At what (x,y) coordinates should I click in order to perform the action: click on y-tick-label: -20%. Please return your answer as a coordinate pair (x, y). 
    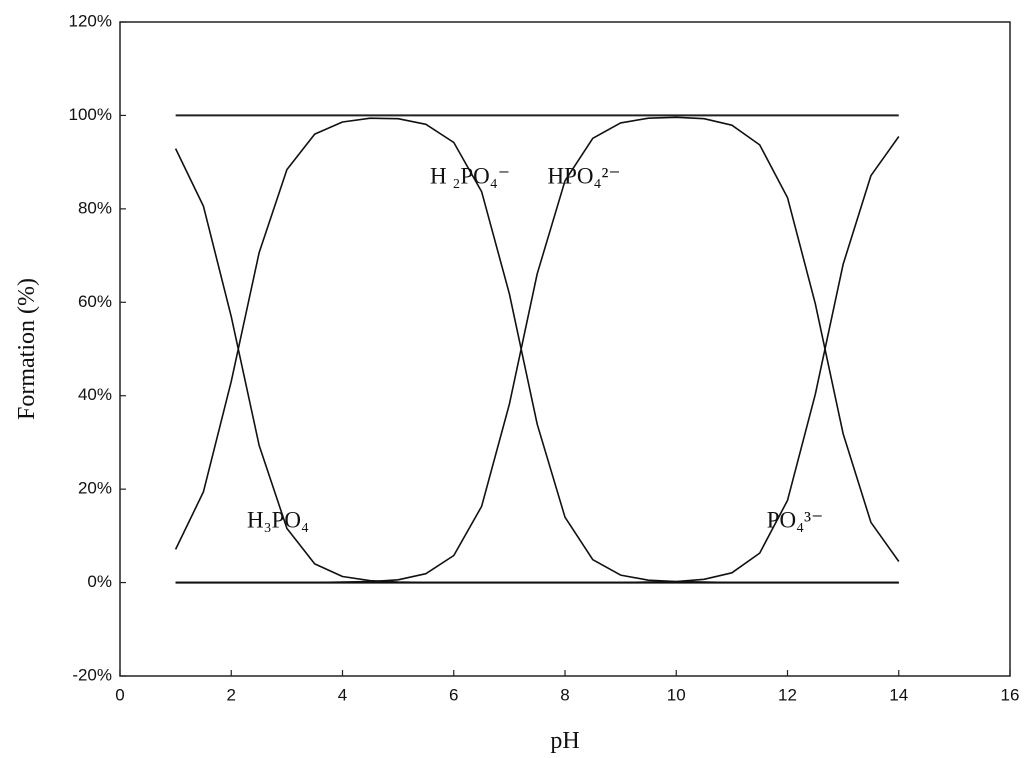
    Looking at the image, I should click on (92, 674).